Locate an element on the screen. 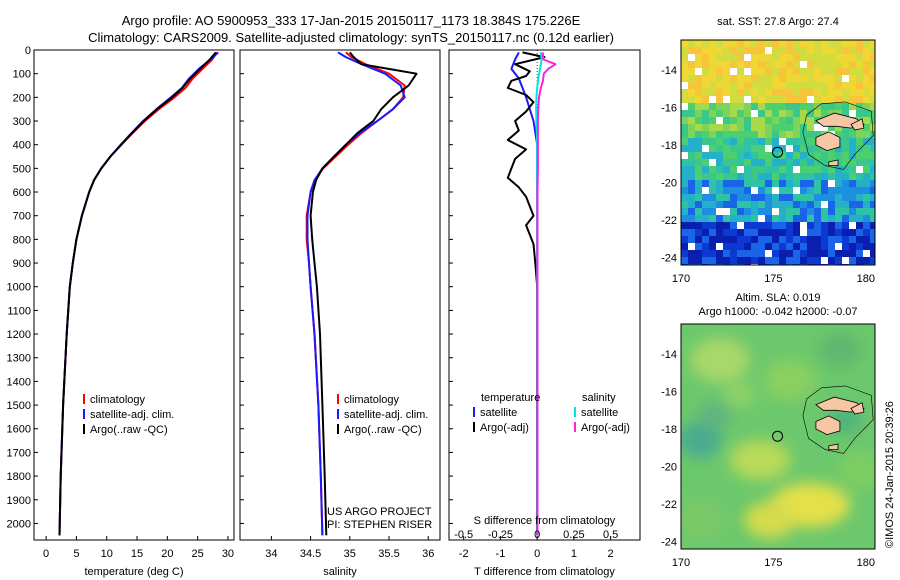 This screenshot has height=580, width=900. depth-tick-label: 1300 is located at coordinates (19, 359).